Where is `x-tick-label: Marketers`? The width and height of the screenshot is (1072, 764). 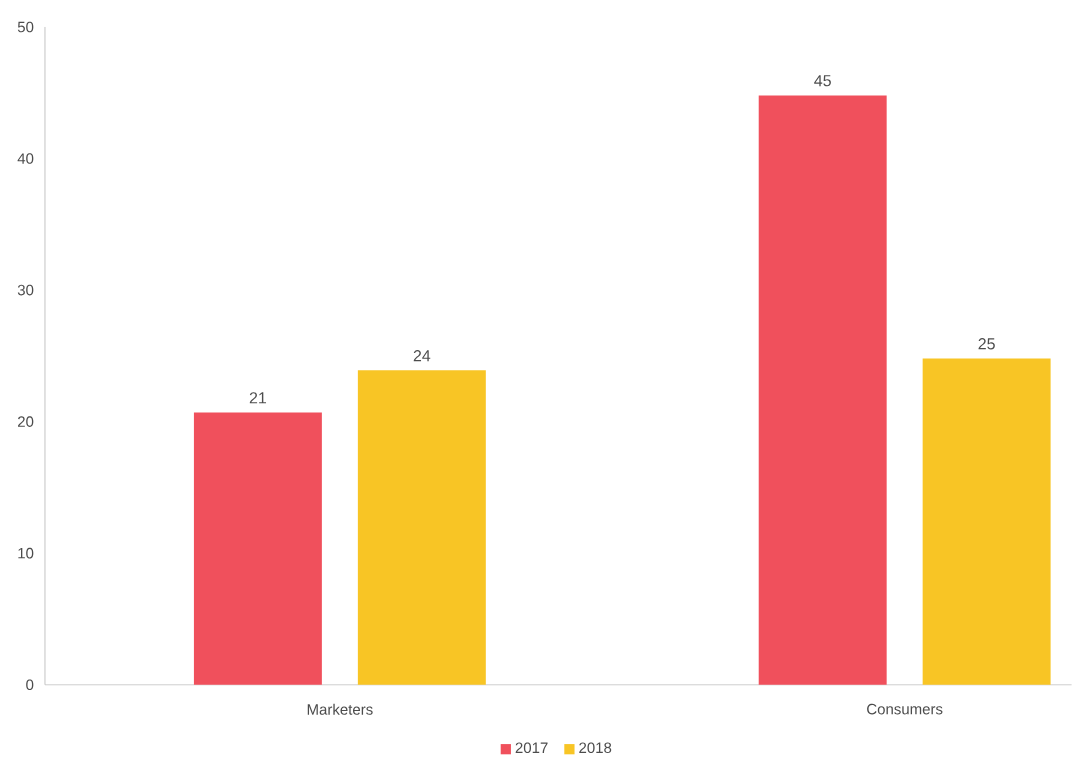
x-tick-label: Marketers is located at coordinates (340, 709).